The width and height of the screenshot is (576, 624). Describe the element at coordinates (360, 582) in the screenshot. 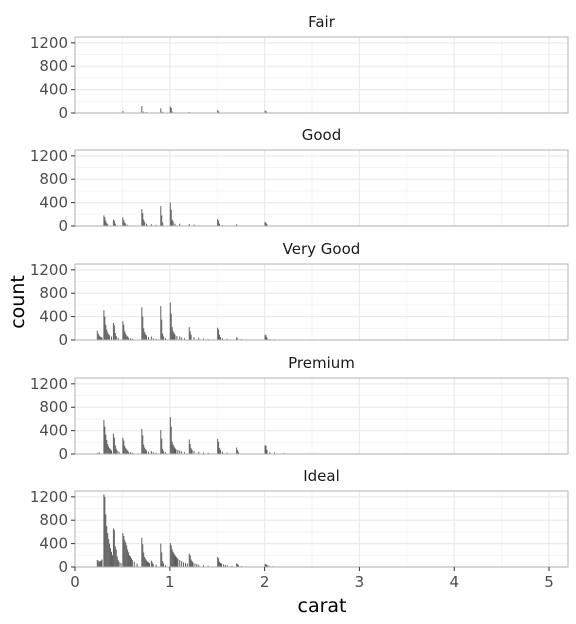

I see `x-tick-label: 3` at that location.